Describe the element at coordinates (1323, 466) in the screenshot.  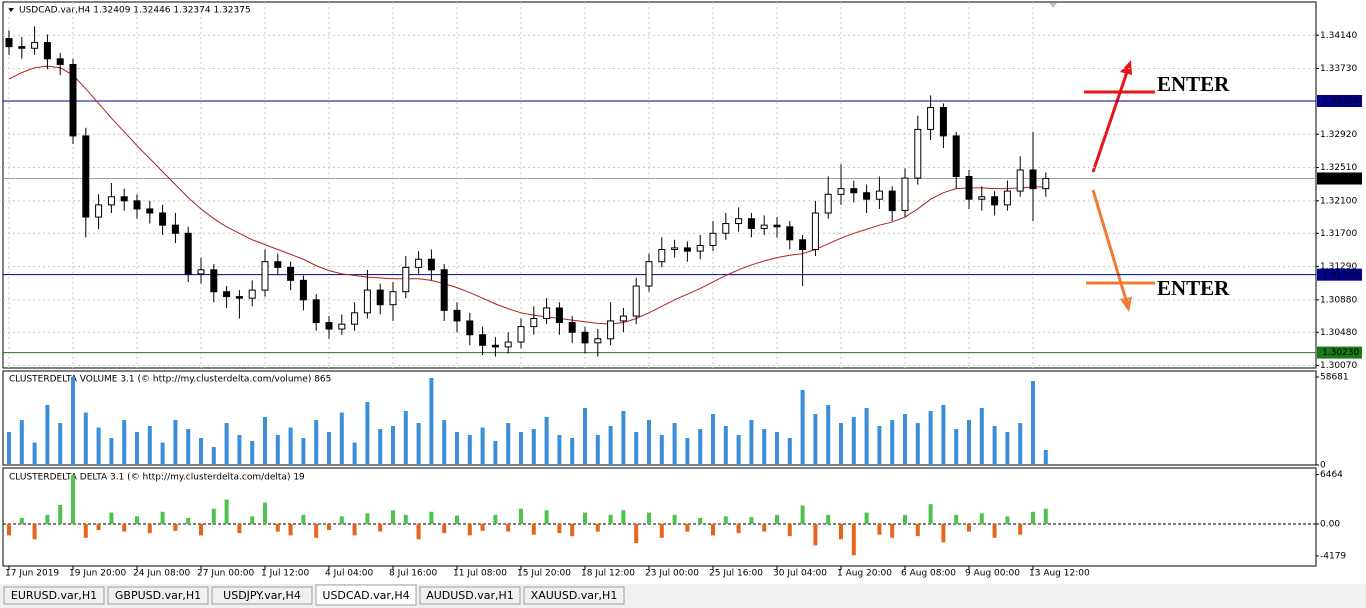
I see `y-tick-label: 0` at that location.